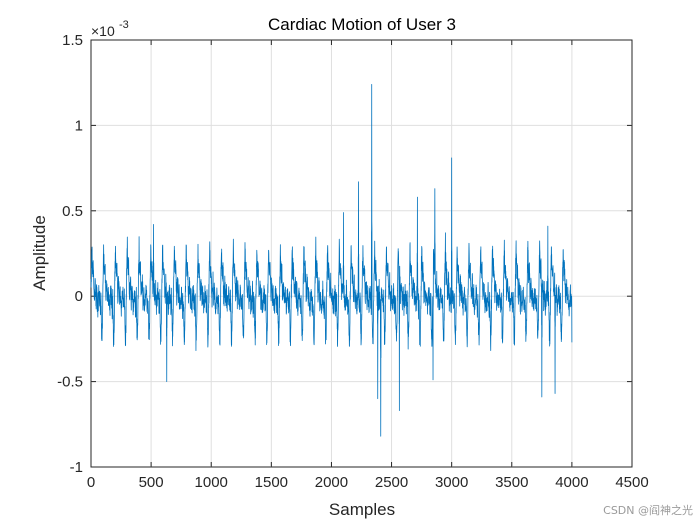 The height and width of the screenshot is (525, 700). Describe the element at coordinates (631, 482) in the screenshot. I see `x-tick-label: 4500` at that location.